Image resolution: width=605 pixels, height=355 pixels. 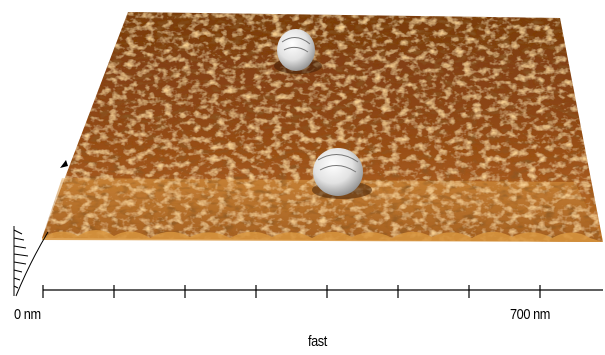 I want to click on axis-direction-label: fast, so click(x=317, y=341).